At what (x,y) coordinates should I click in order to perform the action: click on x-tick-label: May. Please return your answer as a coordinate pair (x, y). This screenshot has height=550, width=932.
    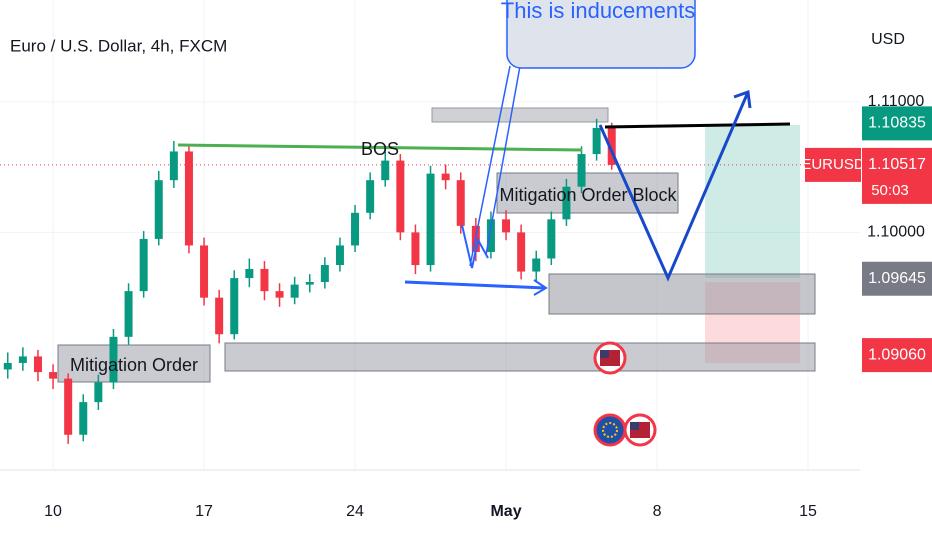
    Looking at the image, I should click on (505, 511).